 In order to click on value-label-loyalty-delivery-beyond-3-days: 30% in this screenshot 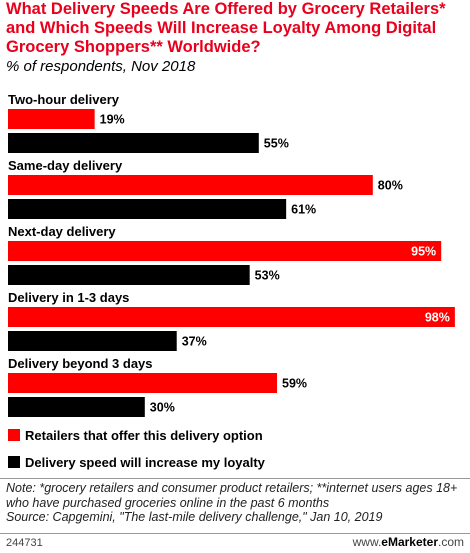, I will do `click(162, 408)`.